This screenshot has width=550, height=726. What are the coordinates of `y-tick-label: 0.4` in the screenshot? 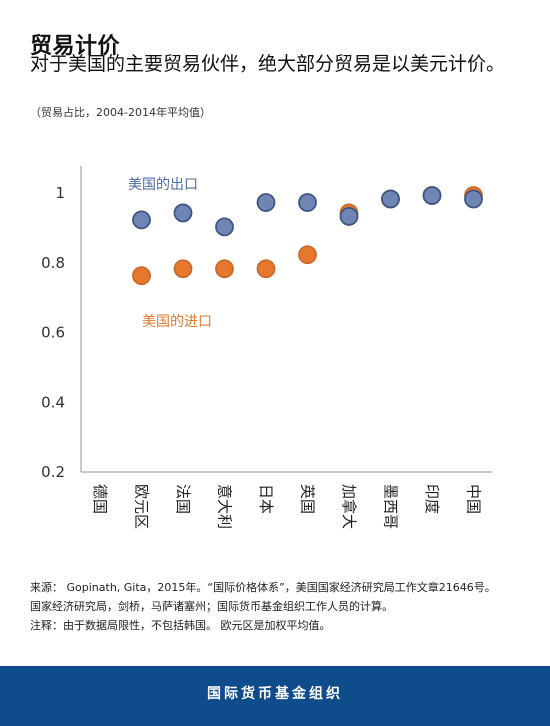 It's located at (53, 402).